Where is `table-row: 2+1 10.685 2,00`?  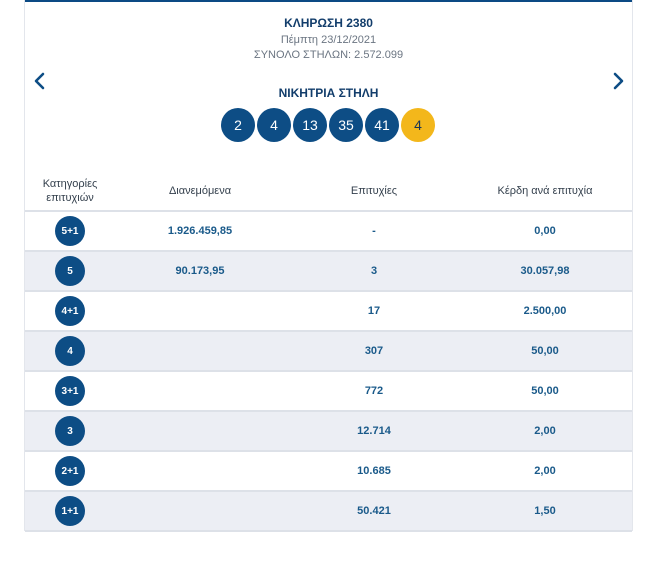 table-row: 2+1 10.685 2,00 is located at coordinates (328, 472).